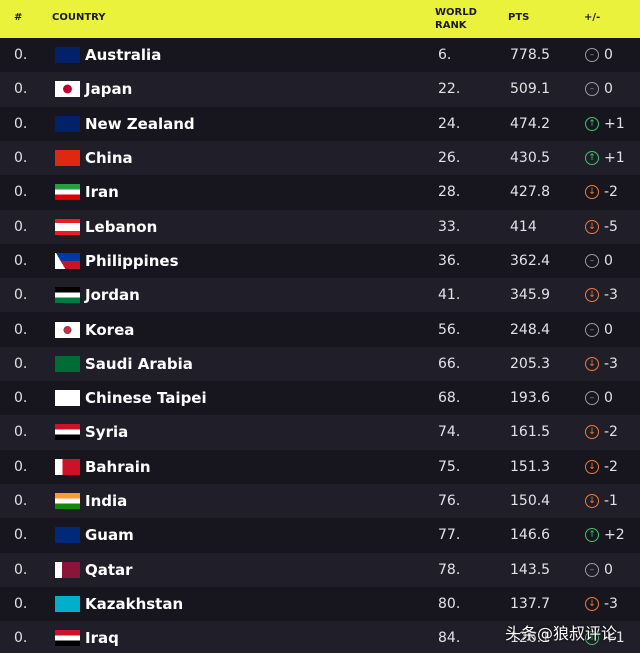 Image resolution: width=640 pixels, height=653 pixels. Describe the element at coordinates (449, 466) in the screenshot. I see `world-rank: 75.` at that location.